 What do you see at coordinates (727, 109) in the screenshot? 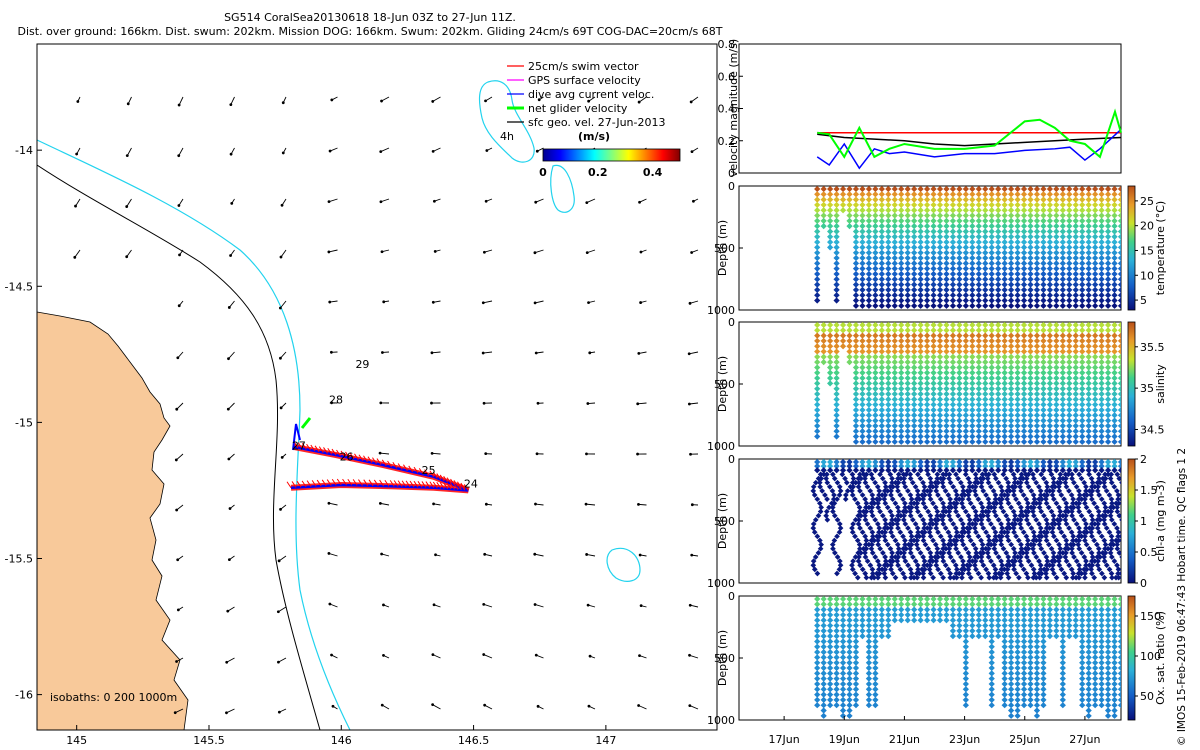
I see `y-tick-label: 0.4` at bounding box center [727, 109].